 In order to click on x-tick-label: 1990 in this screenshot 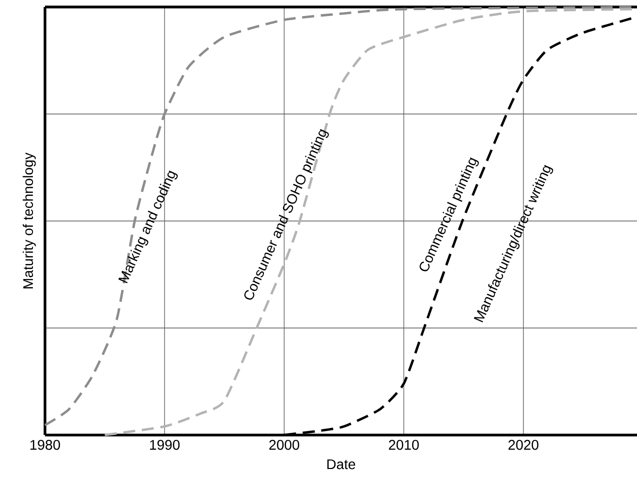, I will do `click(165, 445)`.